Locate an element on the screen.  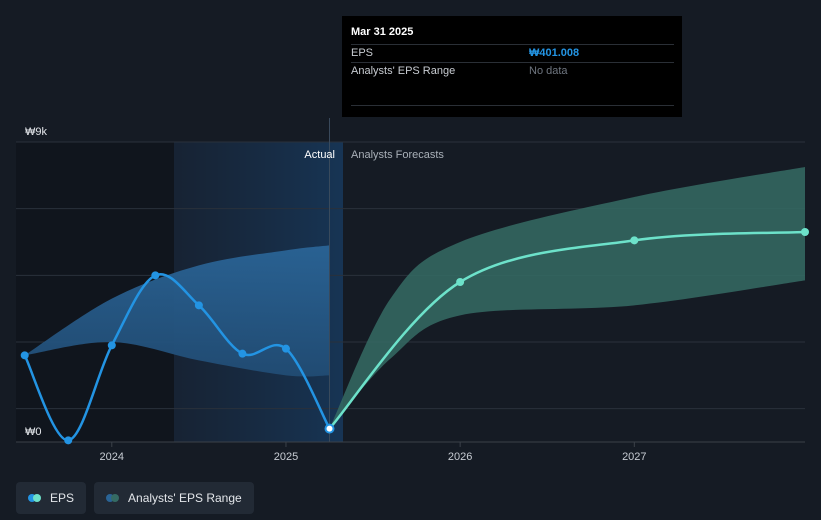
tooltip-range-value: No data is located at coordinates (548, 71).